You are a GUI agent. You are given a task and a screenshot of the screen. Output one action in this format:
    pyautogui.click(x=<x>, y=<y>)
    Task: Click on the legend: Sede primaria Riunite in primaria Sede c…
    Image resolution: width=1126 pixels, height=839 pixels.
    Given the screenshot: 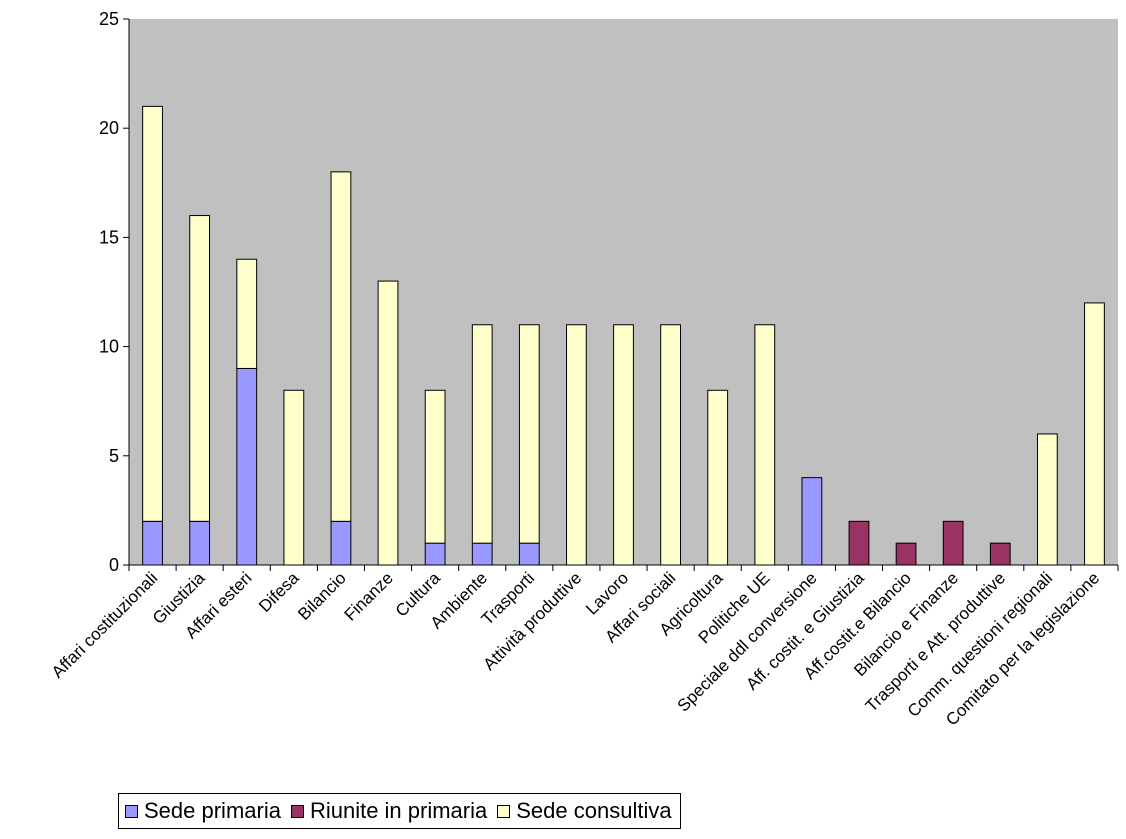 What is the action you would take?
    pyautogui.click(x=399, y=811)
    